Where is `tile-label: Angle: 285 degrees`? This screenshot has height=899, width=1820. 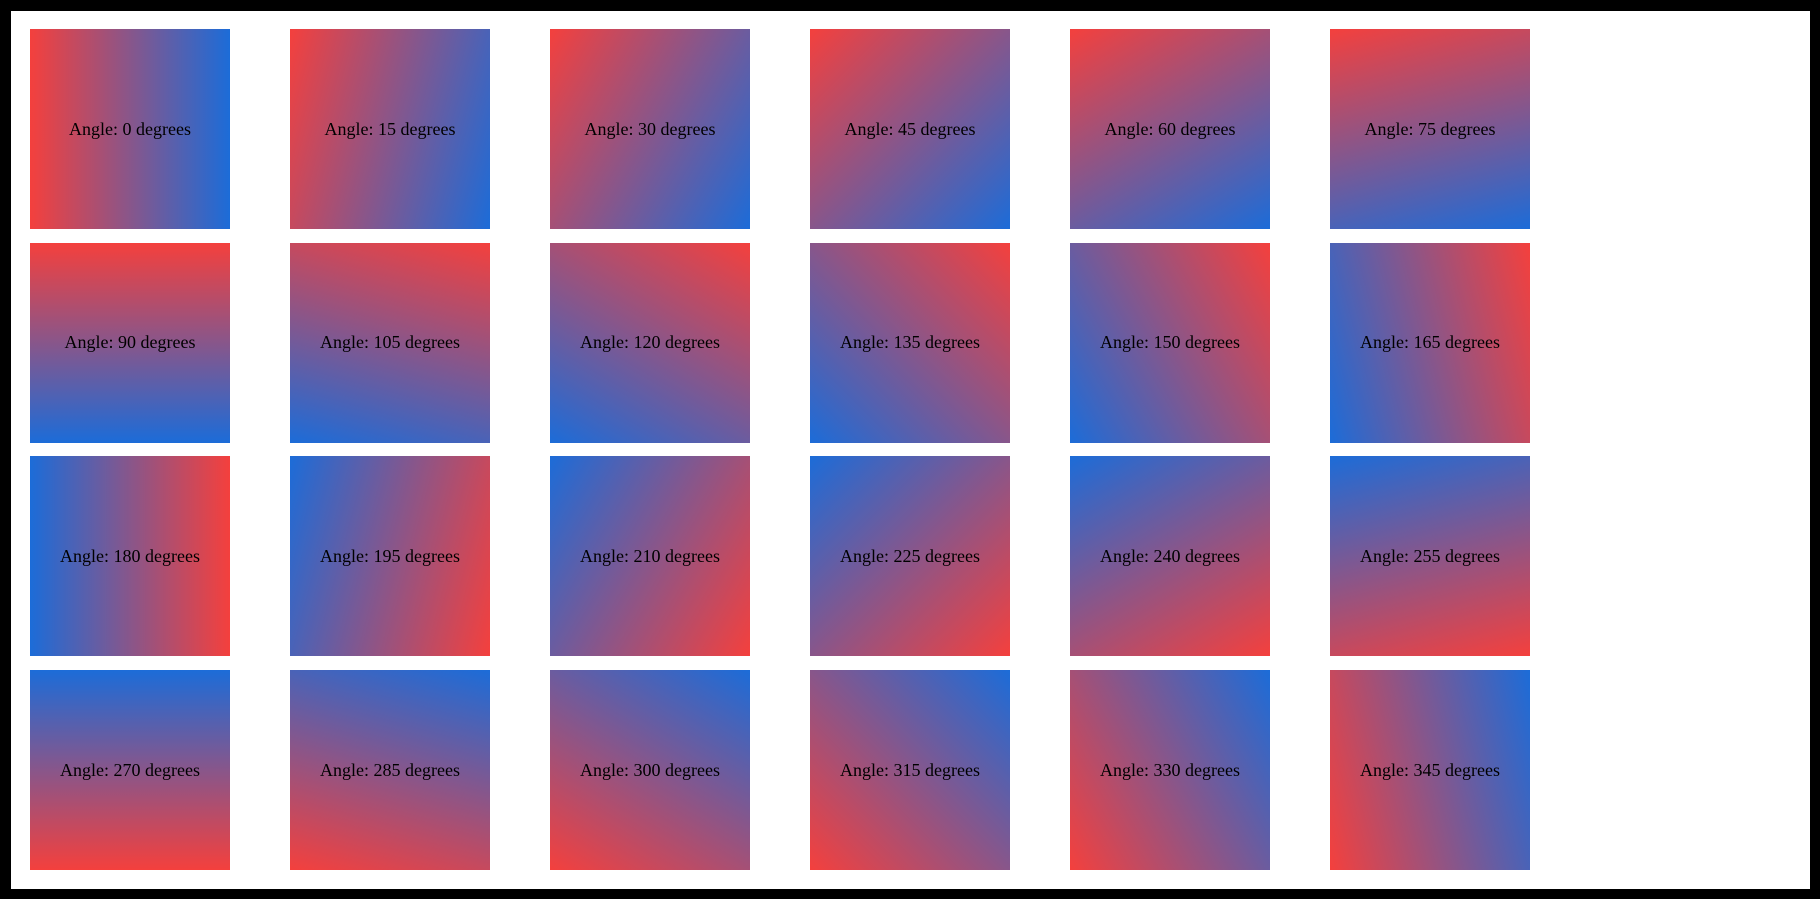 tile-label: Angle: 285 degrees is located at coordinates (390, 769).